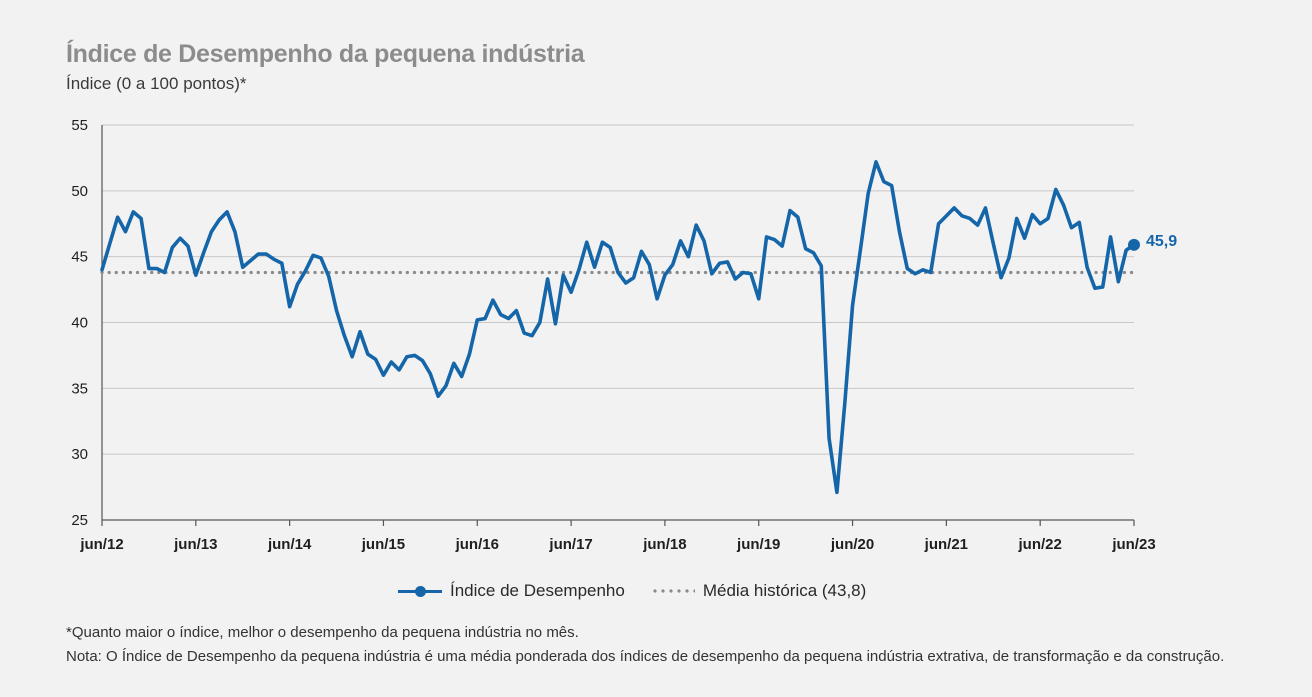 The height and width of the screenshot is (697, 1312). What do you see at coordinates (1161, 241) in the screenshot?
I see `last-value-label: 45,9` at bounding box center [1161, 241].